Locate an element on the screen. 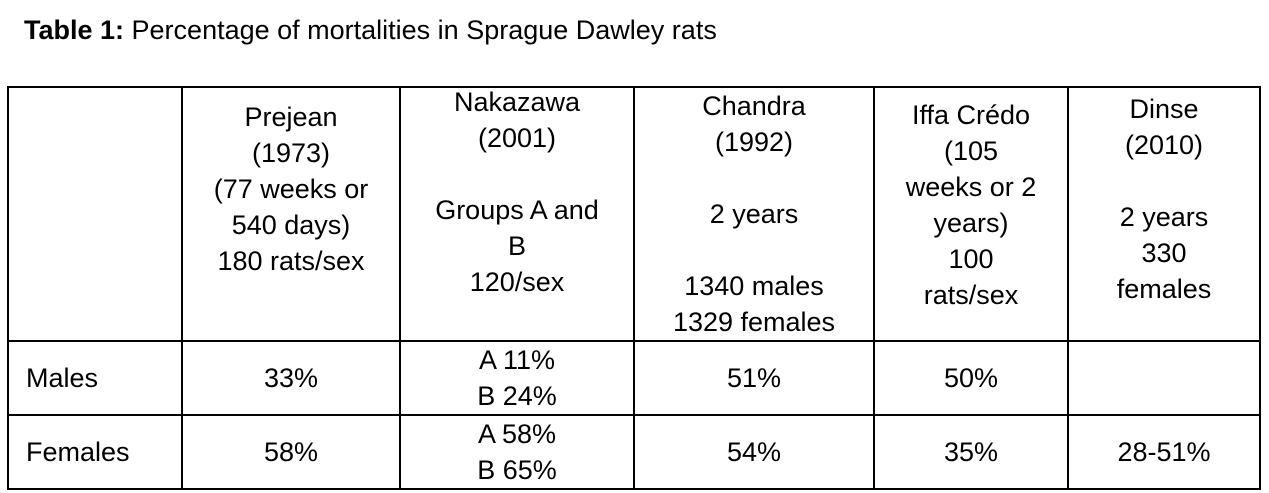 Image resolution: width=1269 pixels, height=493 pixels. header-text: B is located at coordinates (516, 246).